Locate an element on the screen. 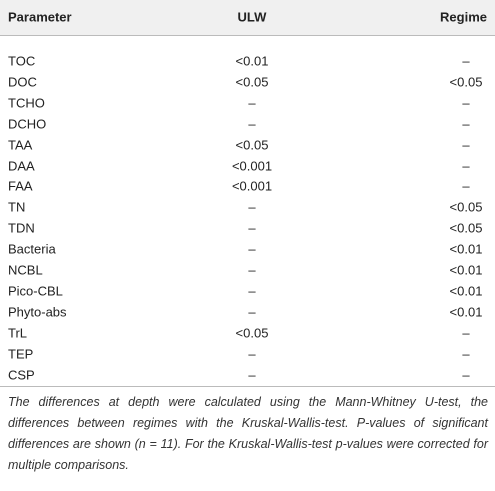 This screenshot has height=491, width=495. row-label: DAA is located at coordinates (21, 165).